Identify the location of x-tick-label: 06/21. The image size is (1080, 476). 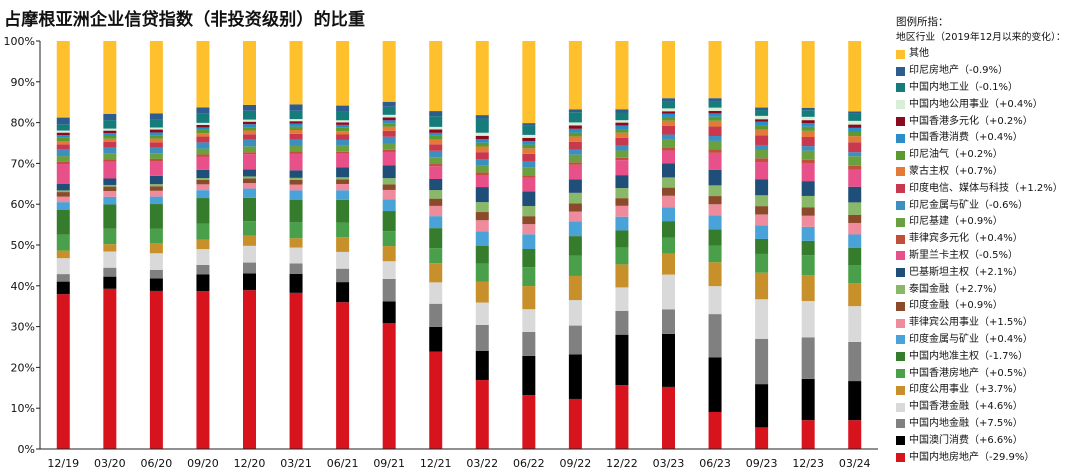
(343, 463).